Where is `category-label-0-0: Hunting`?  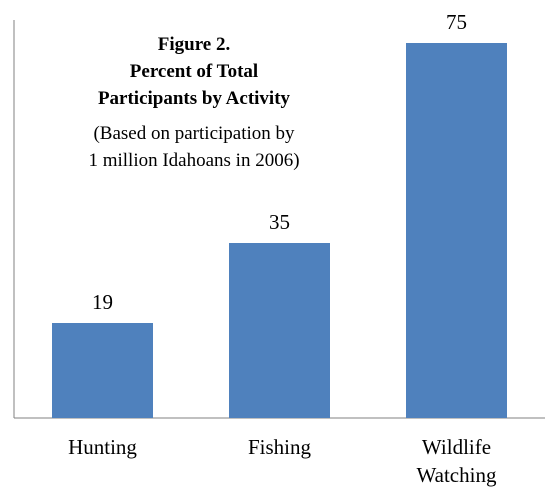 category-label-0-0: Hunting is located at coordinates (102, 447).